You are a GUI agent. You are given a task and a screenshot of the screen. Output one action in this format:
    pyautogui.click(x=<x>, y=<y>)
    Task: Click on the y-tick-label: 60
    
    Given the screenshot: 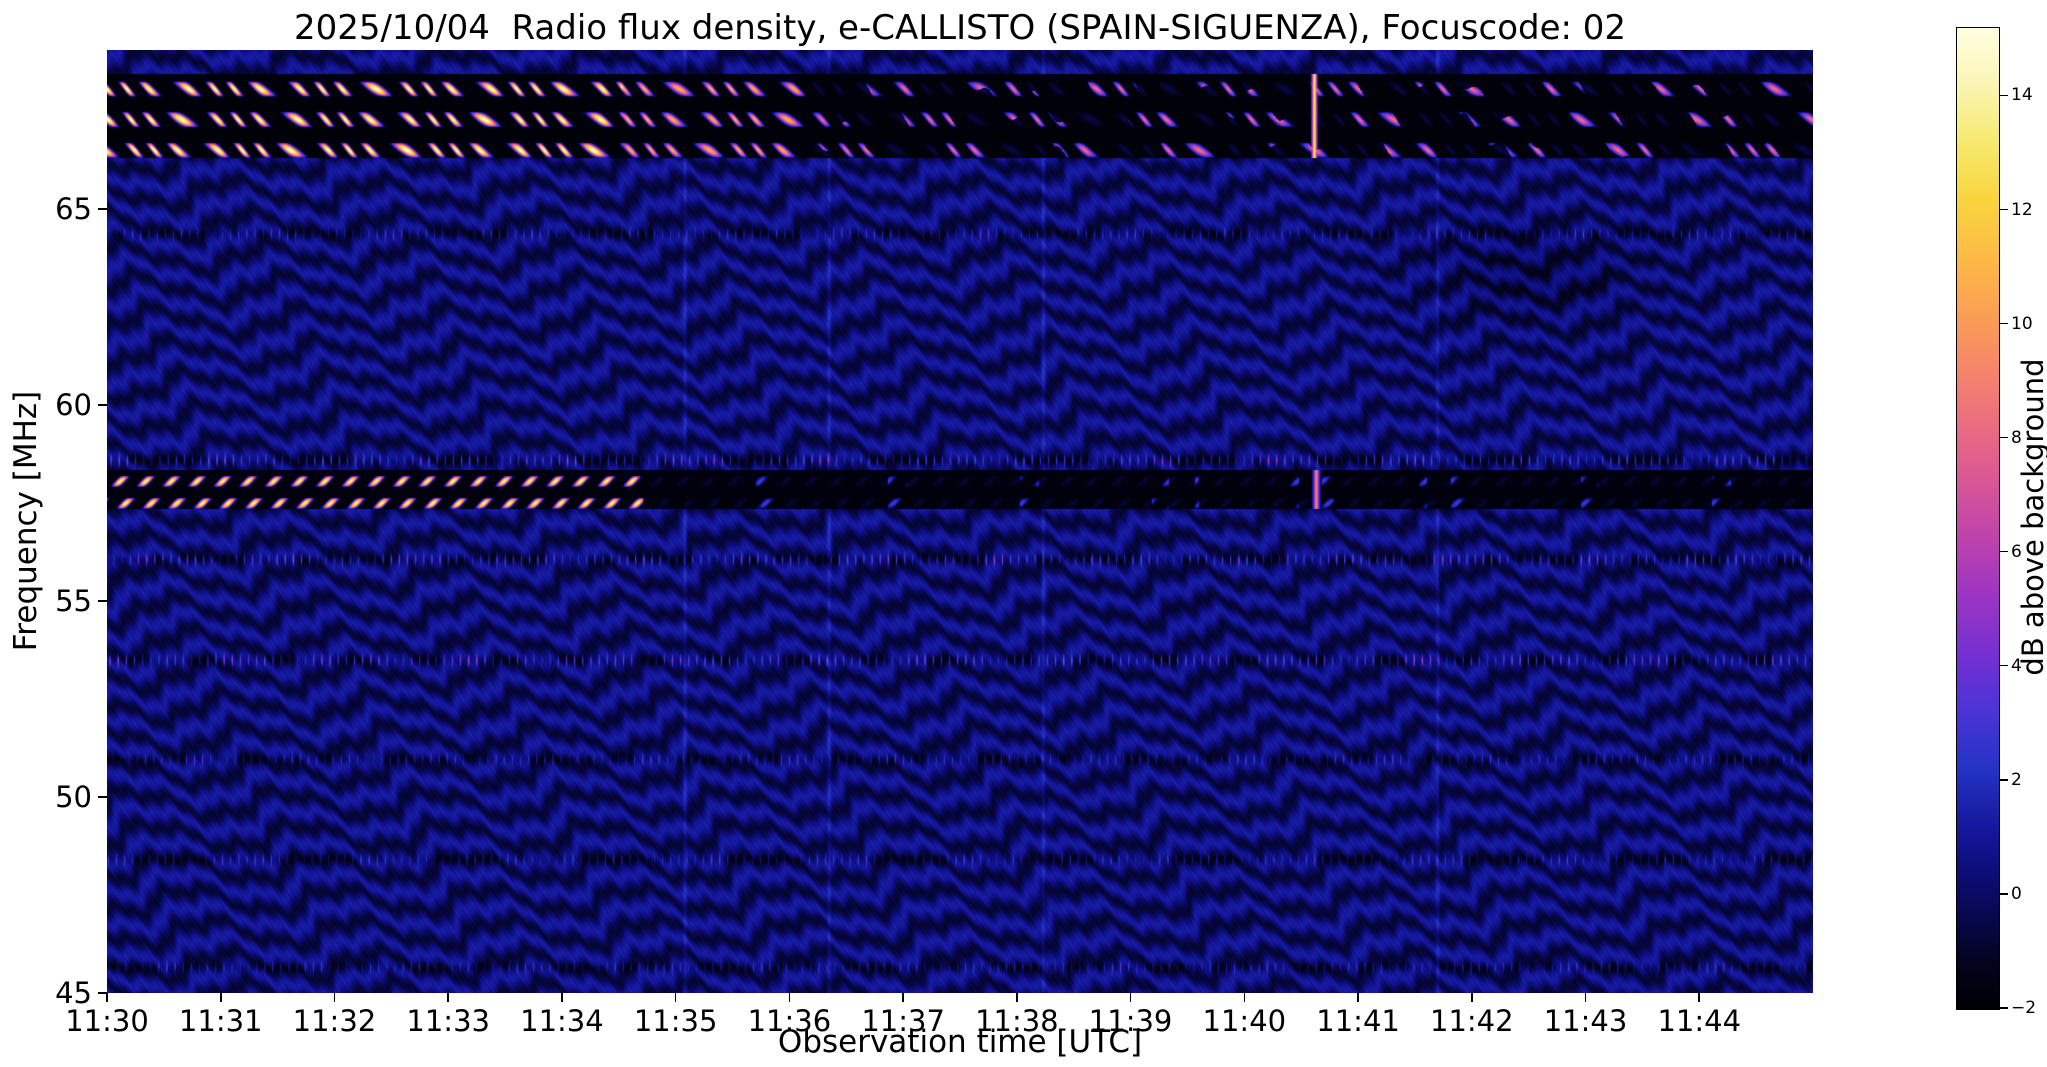 What is the action you would take?
    pyautogui.click(x=73, y=404)
    